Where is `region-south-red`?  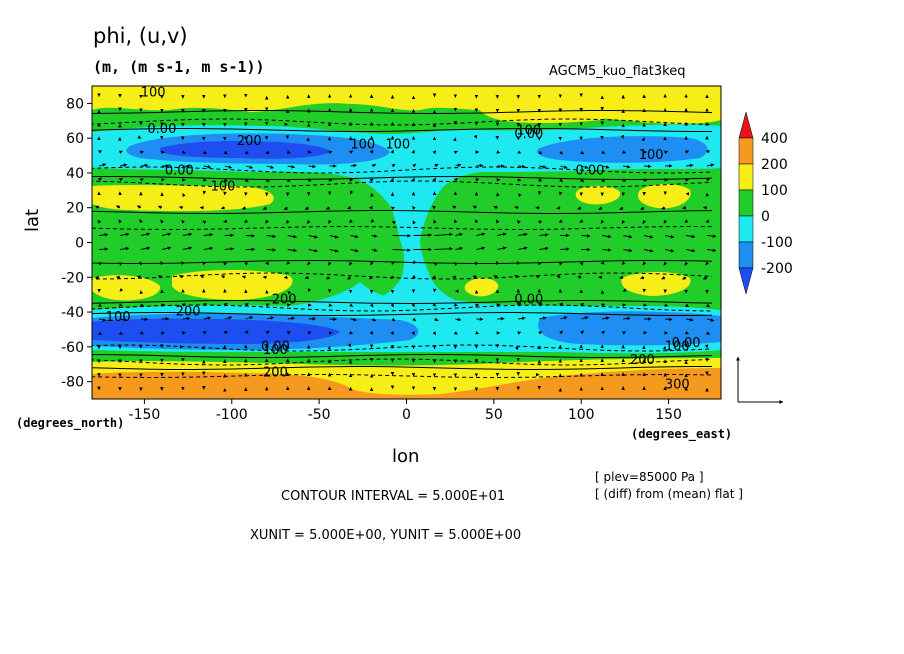
region-south-red is located at coordinates (631, 382).